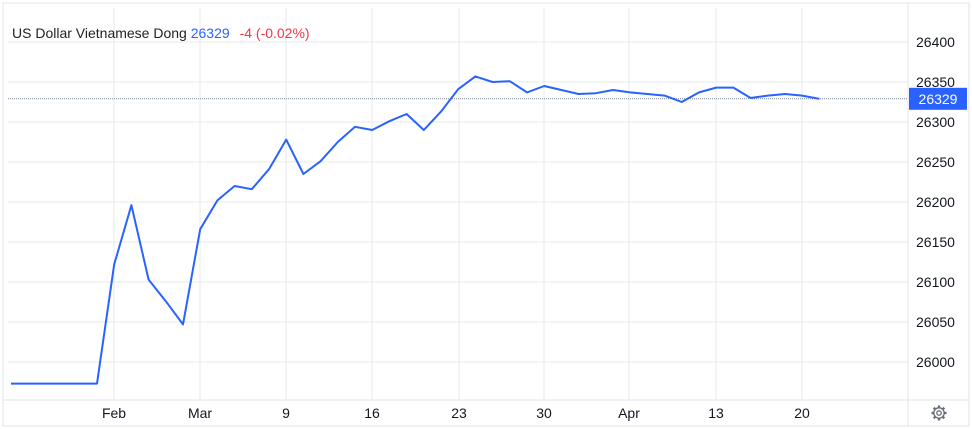 This screenshot has height=429, width=972. I want to click on x-tick-label: Mar, so click(200, 413).